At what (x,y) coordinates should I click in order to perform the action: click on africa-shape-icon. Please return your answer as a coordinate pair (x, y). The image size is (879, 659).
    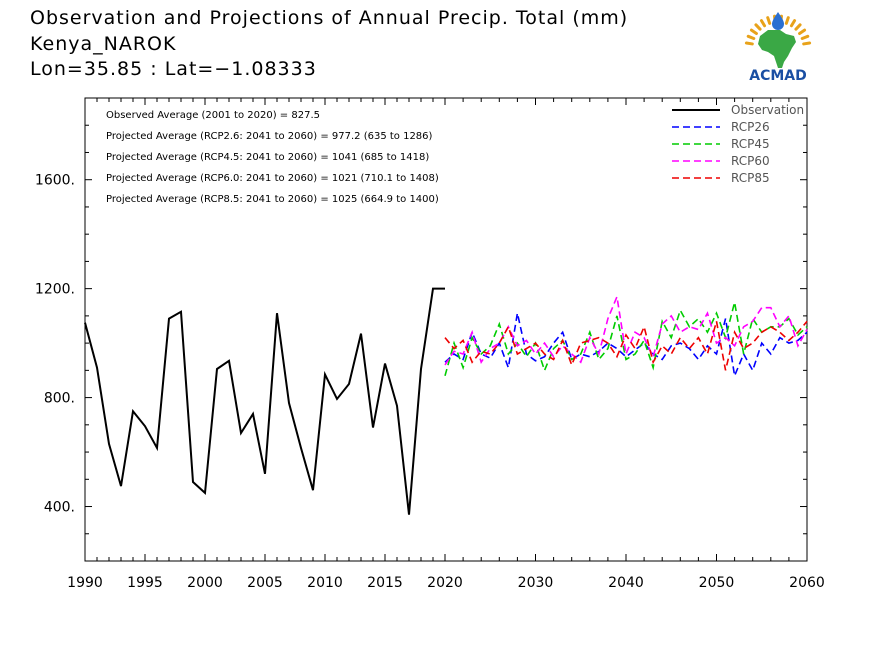
    Looking at the image, I should click on (777, 49).